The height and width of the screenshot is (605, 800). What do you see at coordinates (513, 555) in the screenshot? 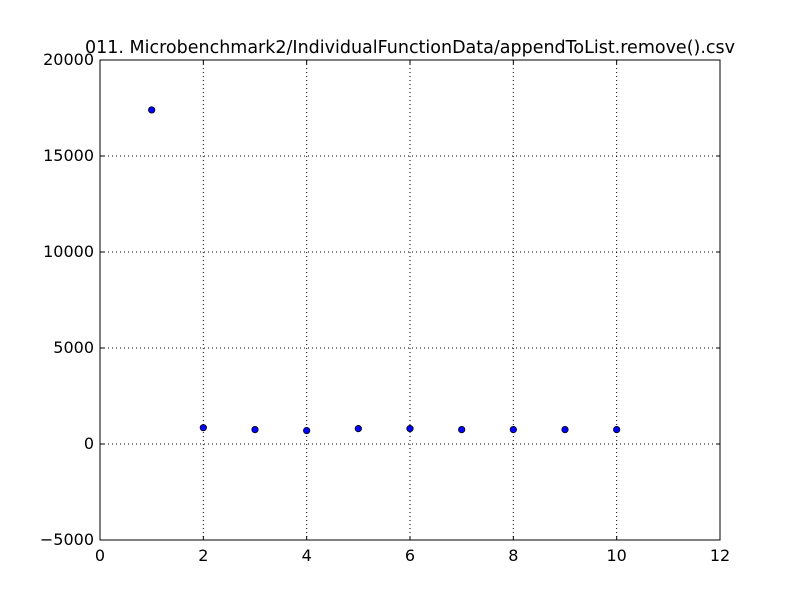
I see `x-tick-label: 8` at bounding box center [513, 555].